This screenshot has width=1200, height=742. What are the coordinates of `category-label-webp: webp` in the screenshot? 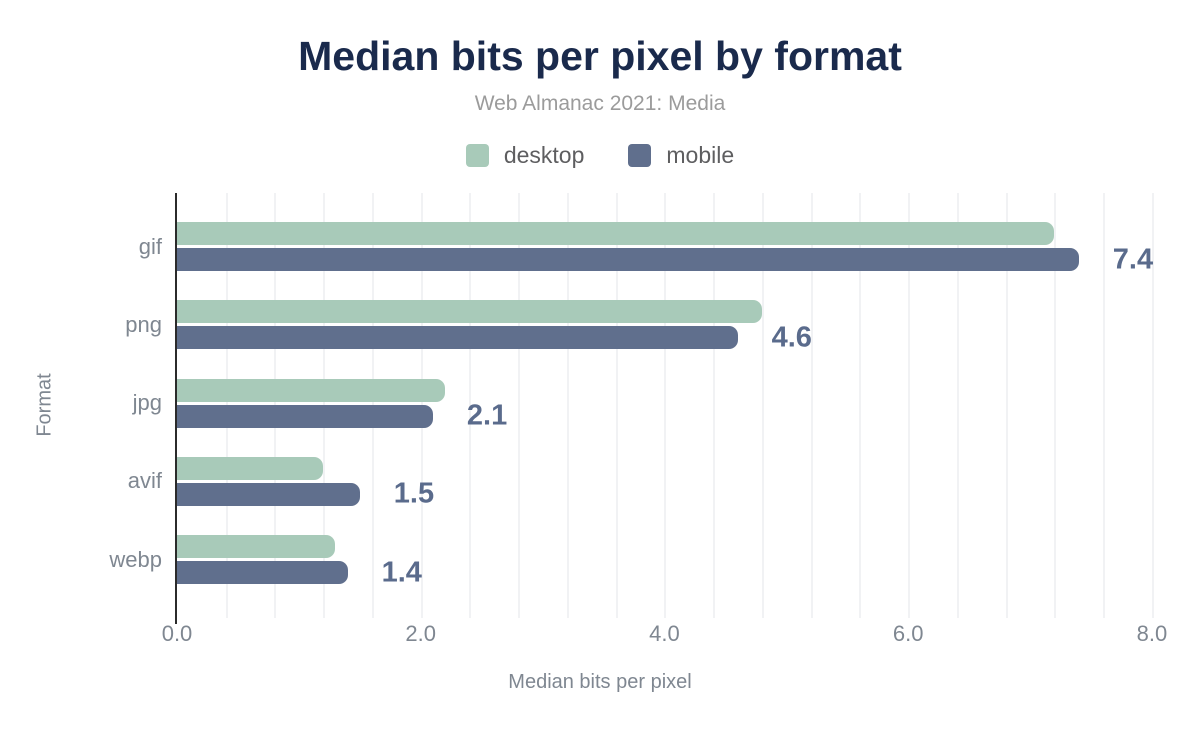 It's located at (135, 559).